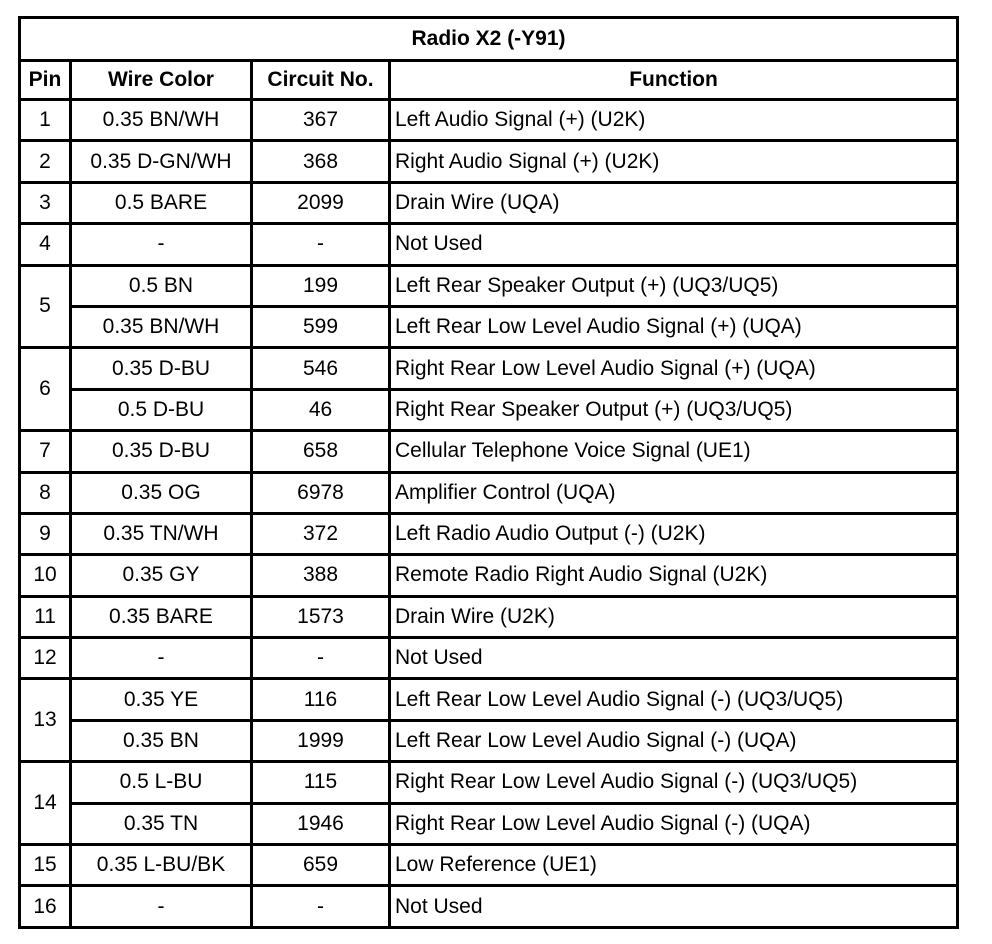  I want to click on pin-cell: 5, so click(45, 306).